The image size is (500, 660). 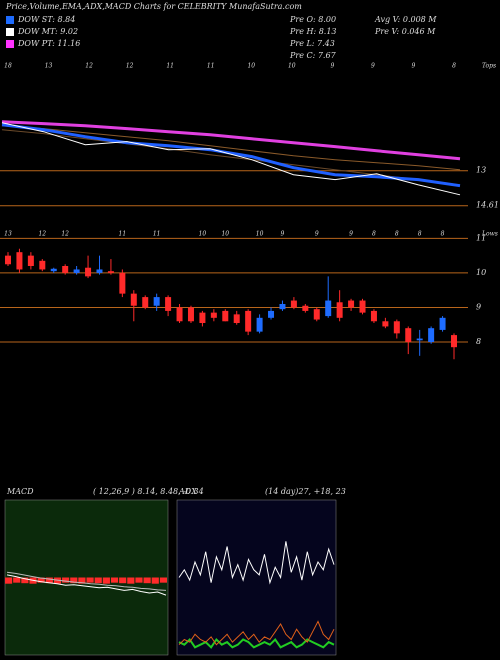 What do you see at coordinates (187, 491) in the screenshot?
I see `panel-title: ADX` at bounding box center [187, 491].